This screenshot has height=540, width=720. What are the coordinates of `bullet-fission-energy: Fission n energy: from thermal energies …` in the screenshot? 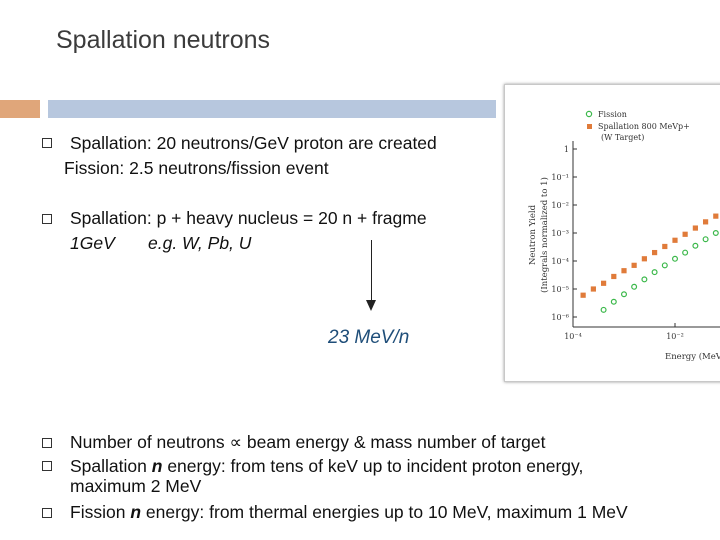 It's located at (349, 512).